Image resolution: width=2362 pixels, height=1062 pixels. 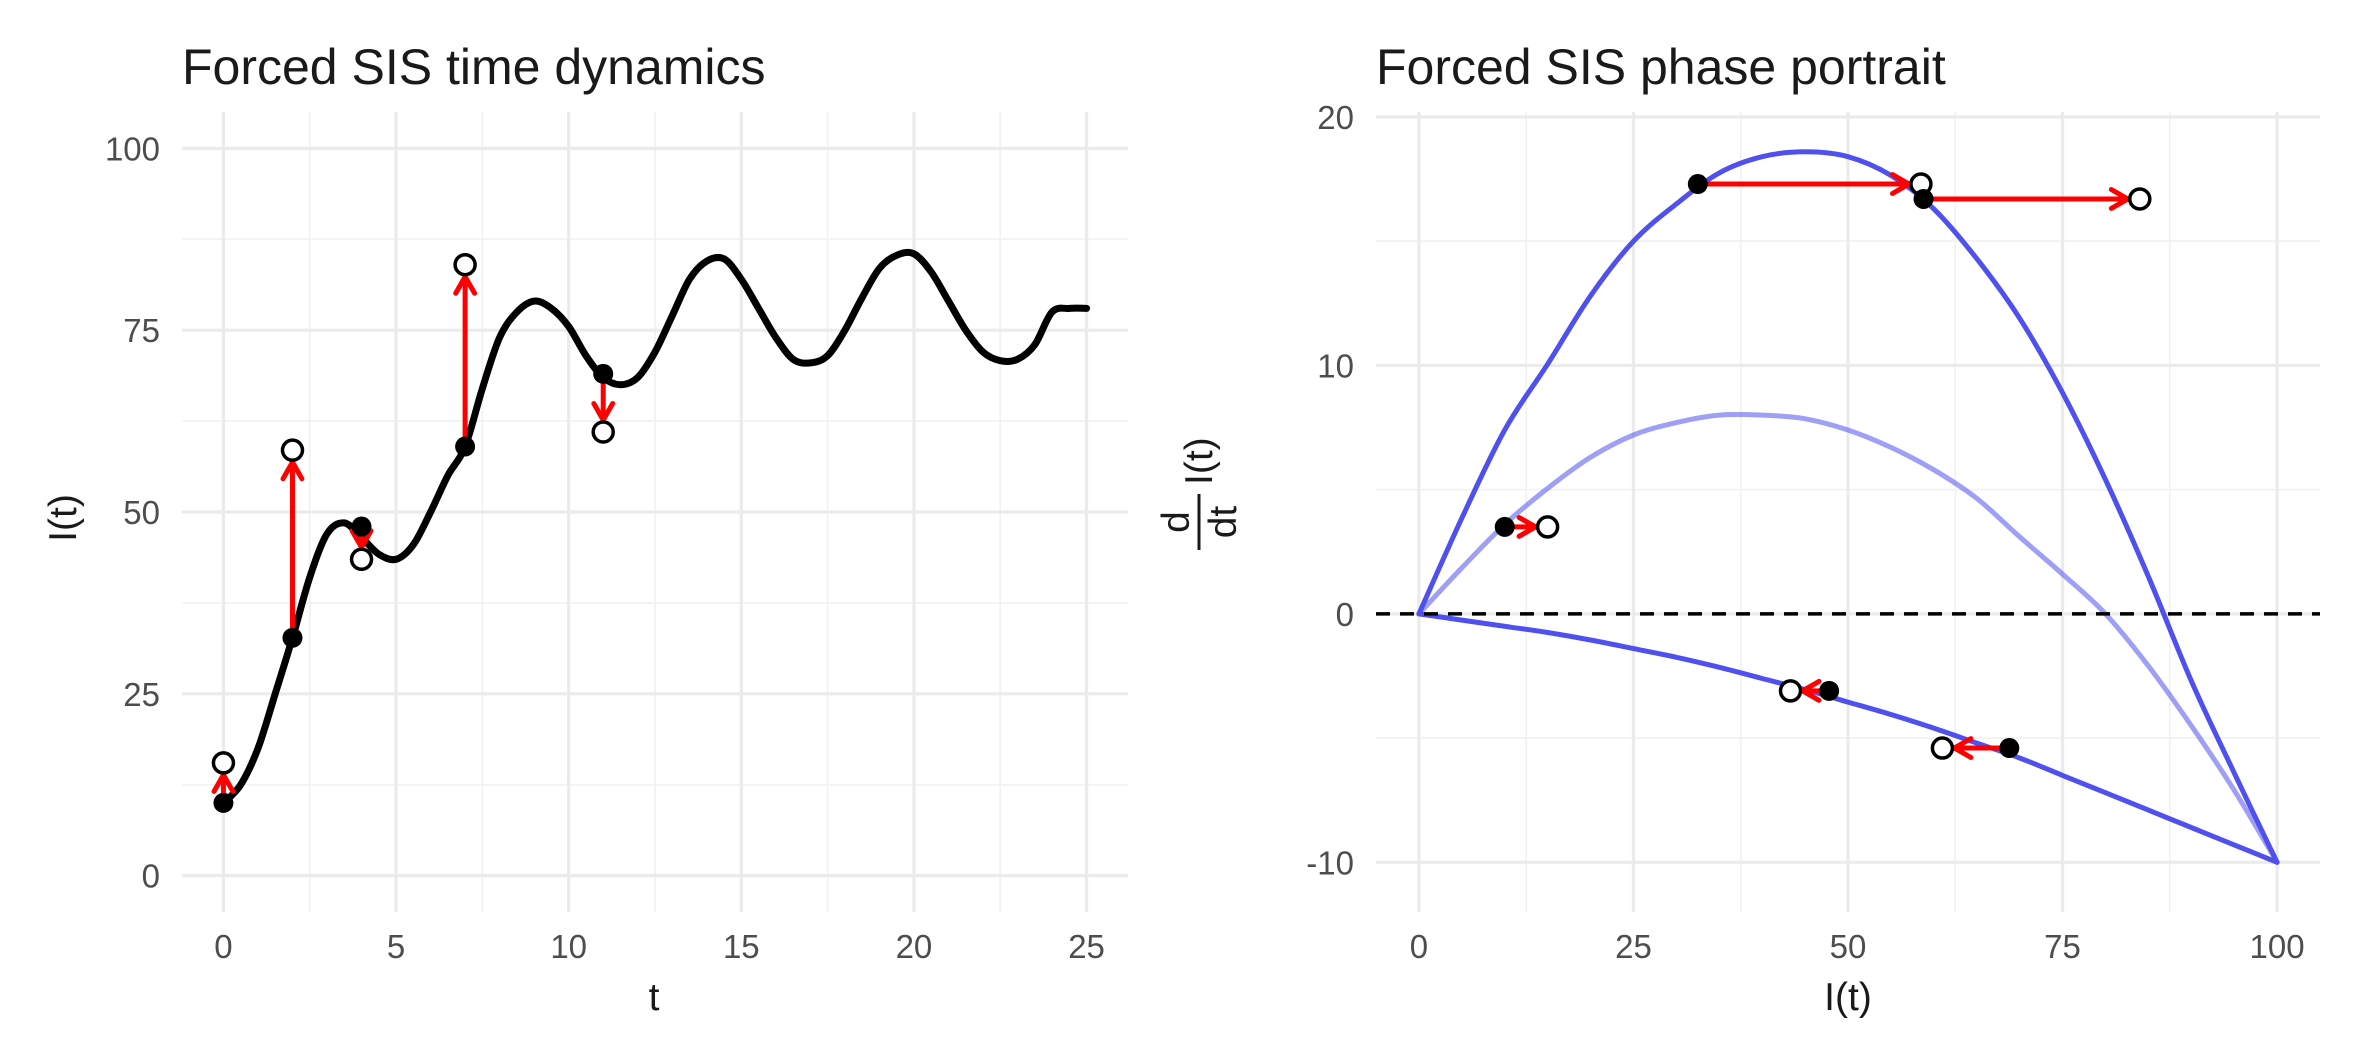 I want to click on right-y-axis-title-d: d, so click(x=1176, y=522).